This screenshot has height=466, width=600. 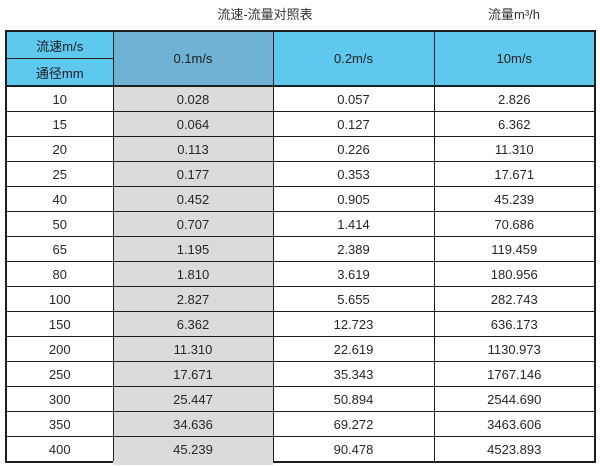 What do you see at coordinates (514, 374) in the screenshot?
I see `cell-10ms: 1767.146` at bounding box center [514, 374].